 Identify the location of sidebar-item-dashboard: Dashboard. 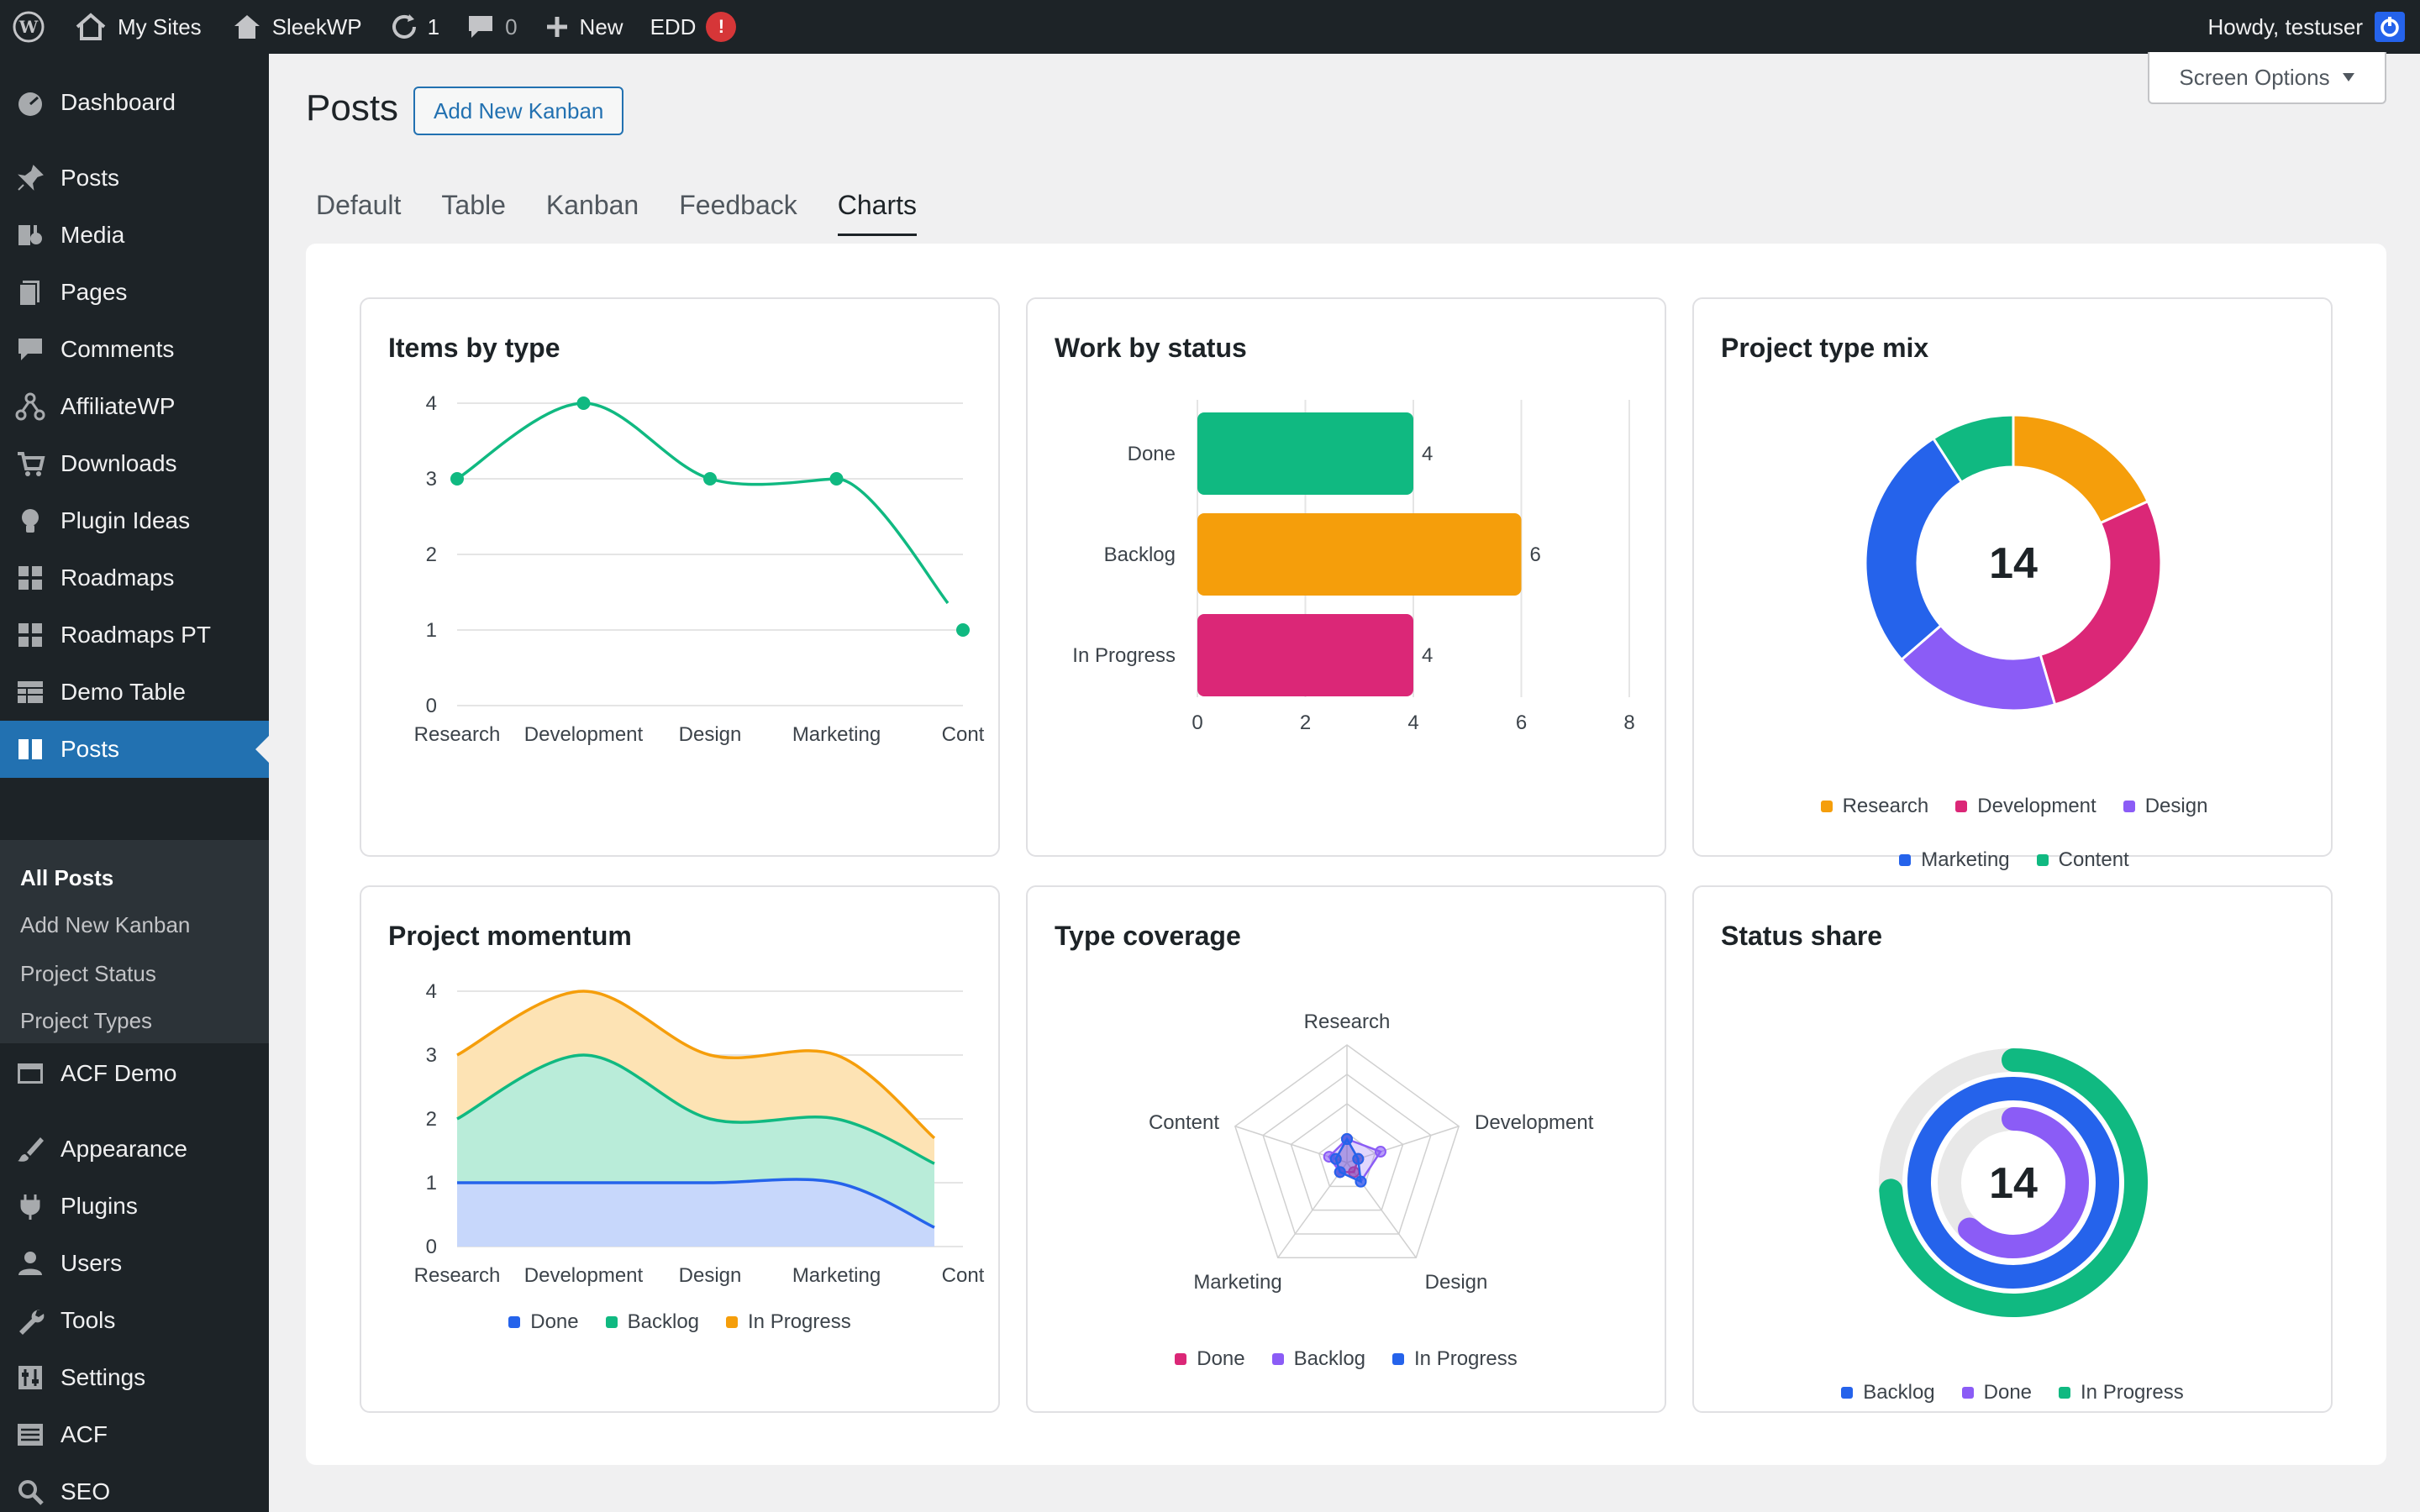
(134, 102).